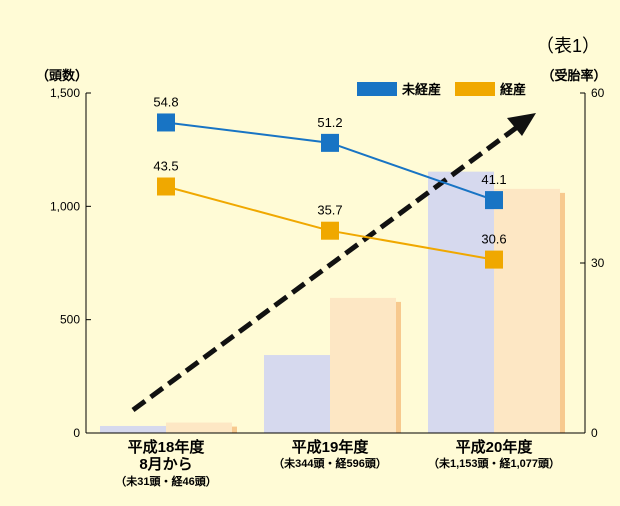 This screenshot has width=620, height=506. What do you see at coordinates (493, 239) in the screenshot?
I see `point-label-経産-2: 30.6` at bounding box center [493, 239].